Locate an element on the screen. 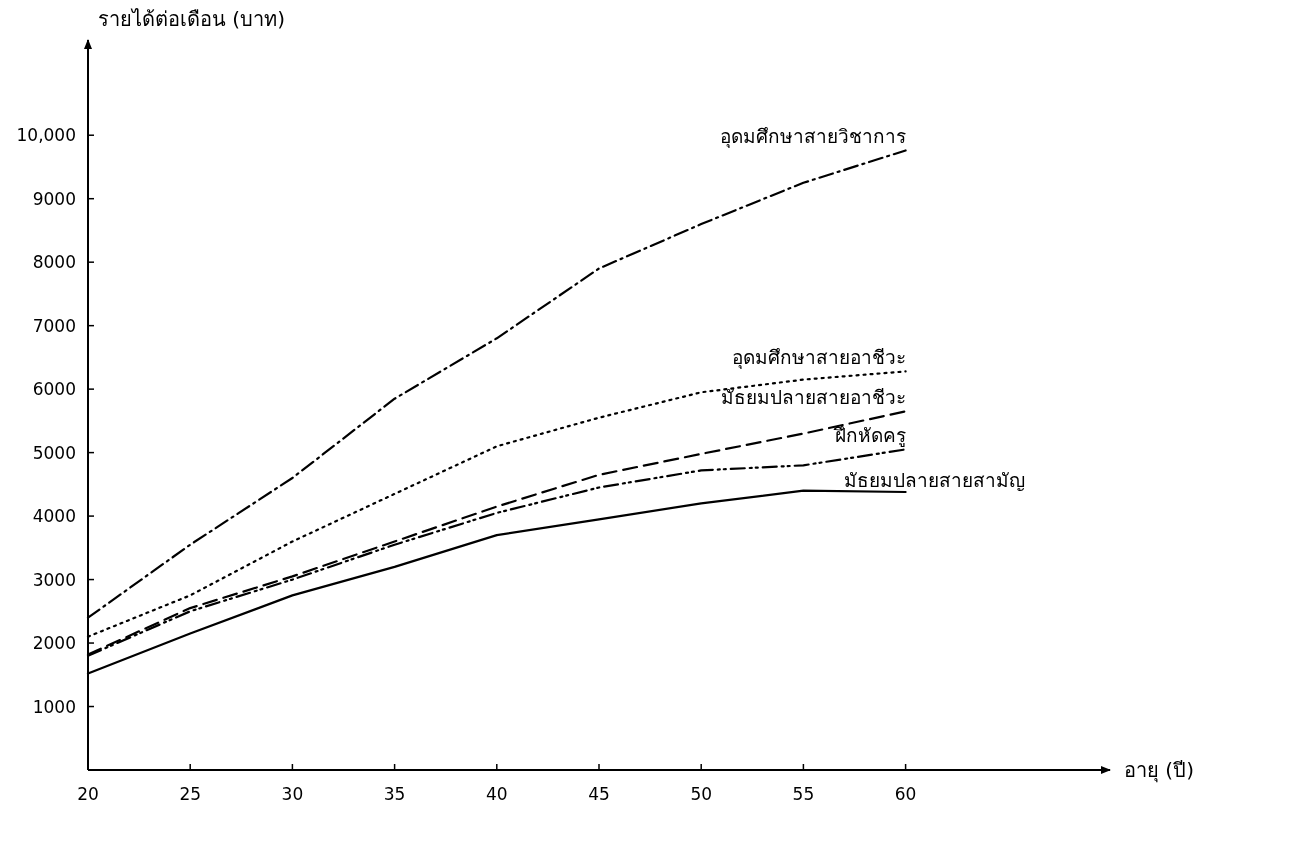  x-tick-label: 50 is located at coordinates (701, 794).